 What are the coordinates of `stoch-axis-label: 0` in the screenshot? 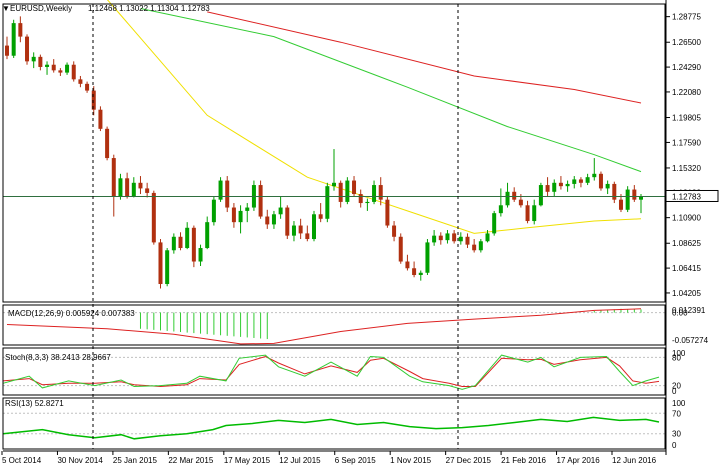 It's located at (674, 391).